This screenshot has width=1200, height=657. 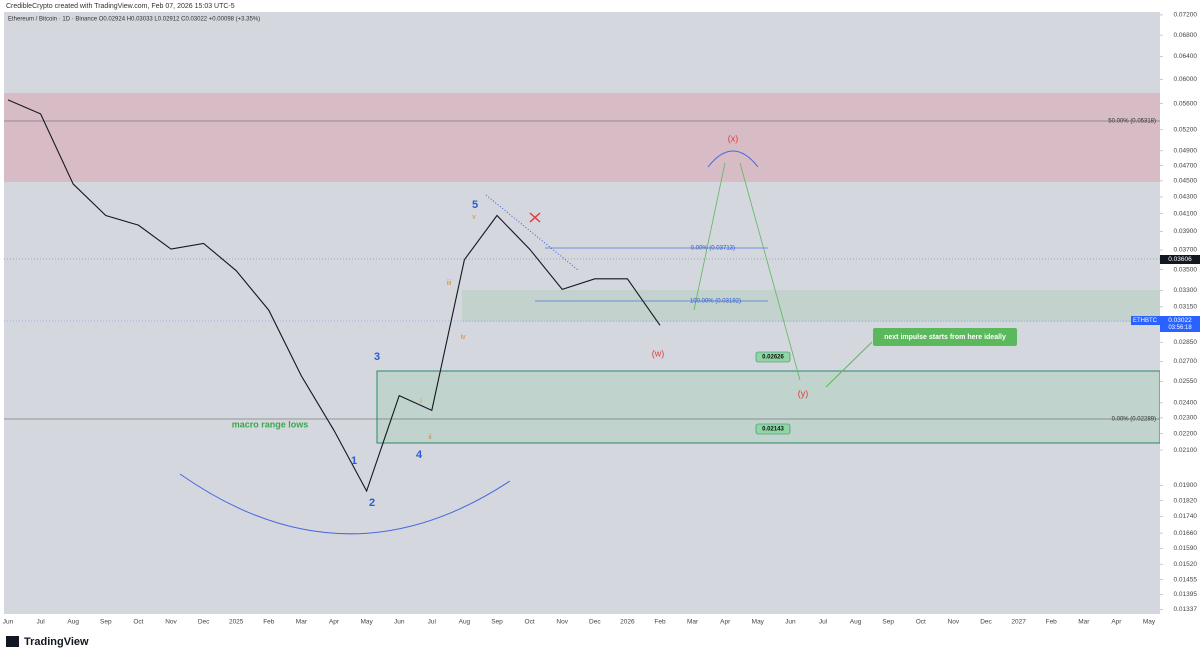 I want to click on y-tick-label: 0.01455, so click(x=1186, y=579).